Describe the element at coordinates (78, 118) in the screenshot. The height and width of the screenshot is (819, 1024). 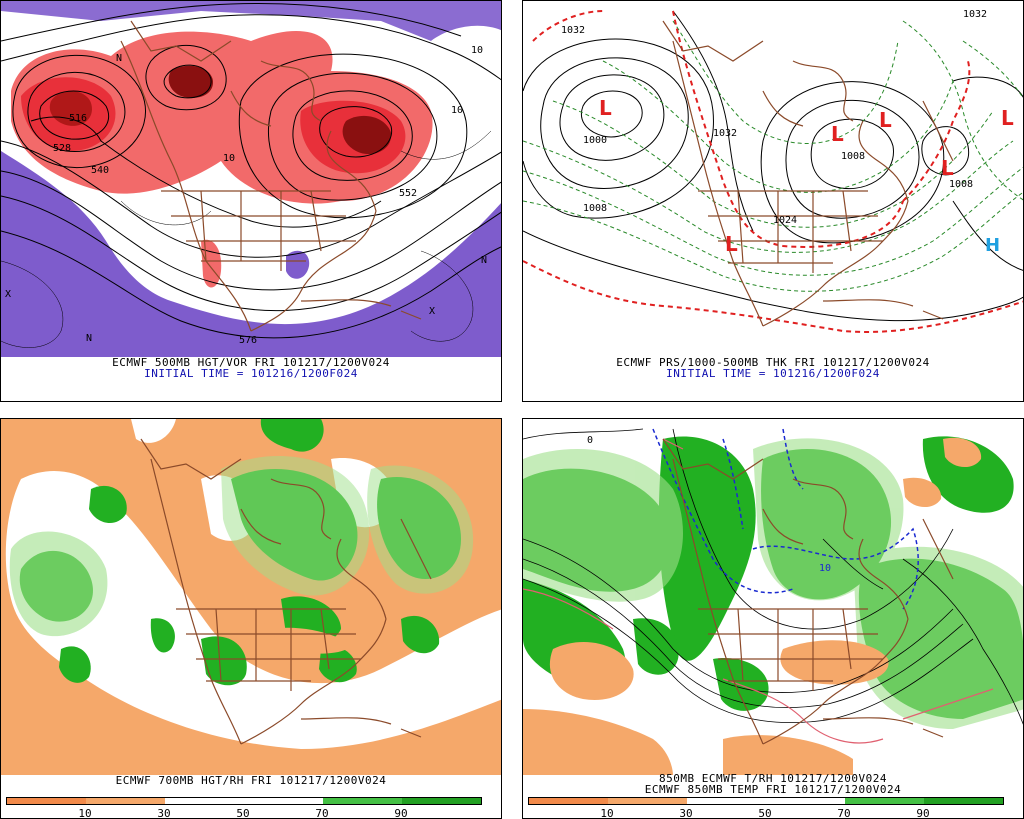
I see `contour-label: 516` at that location.